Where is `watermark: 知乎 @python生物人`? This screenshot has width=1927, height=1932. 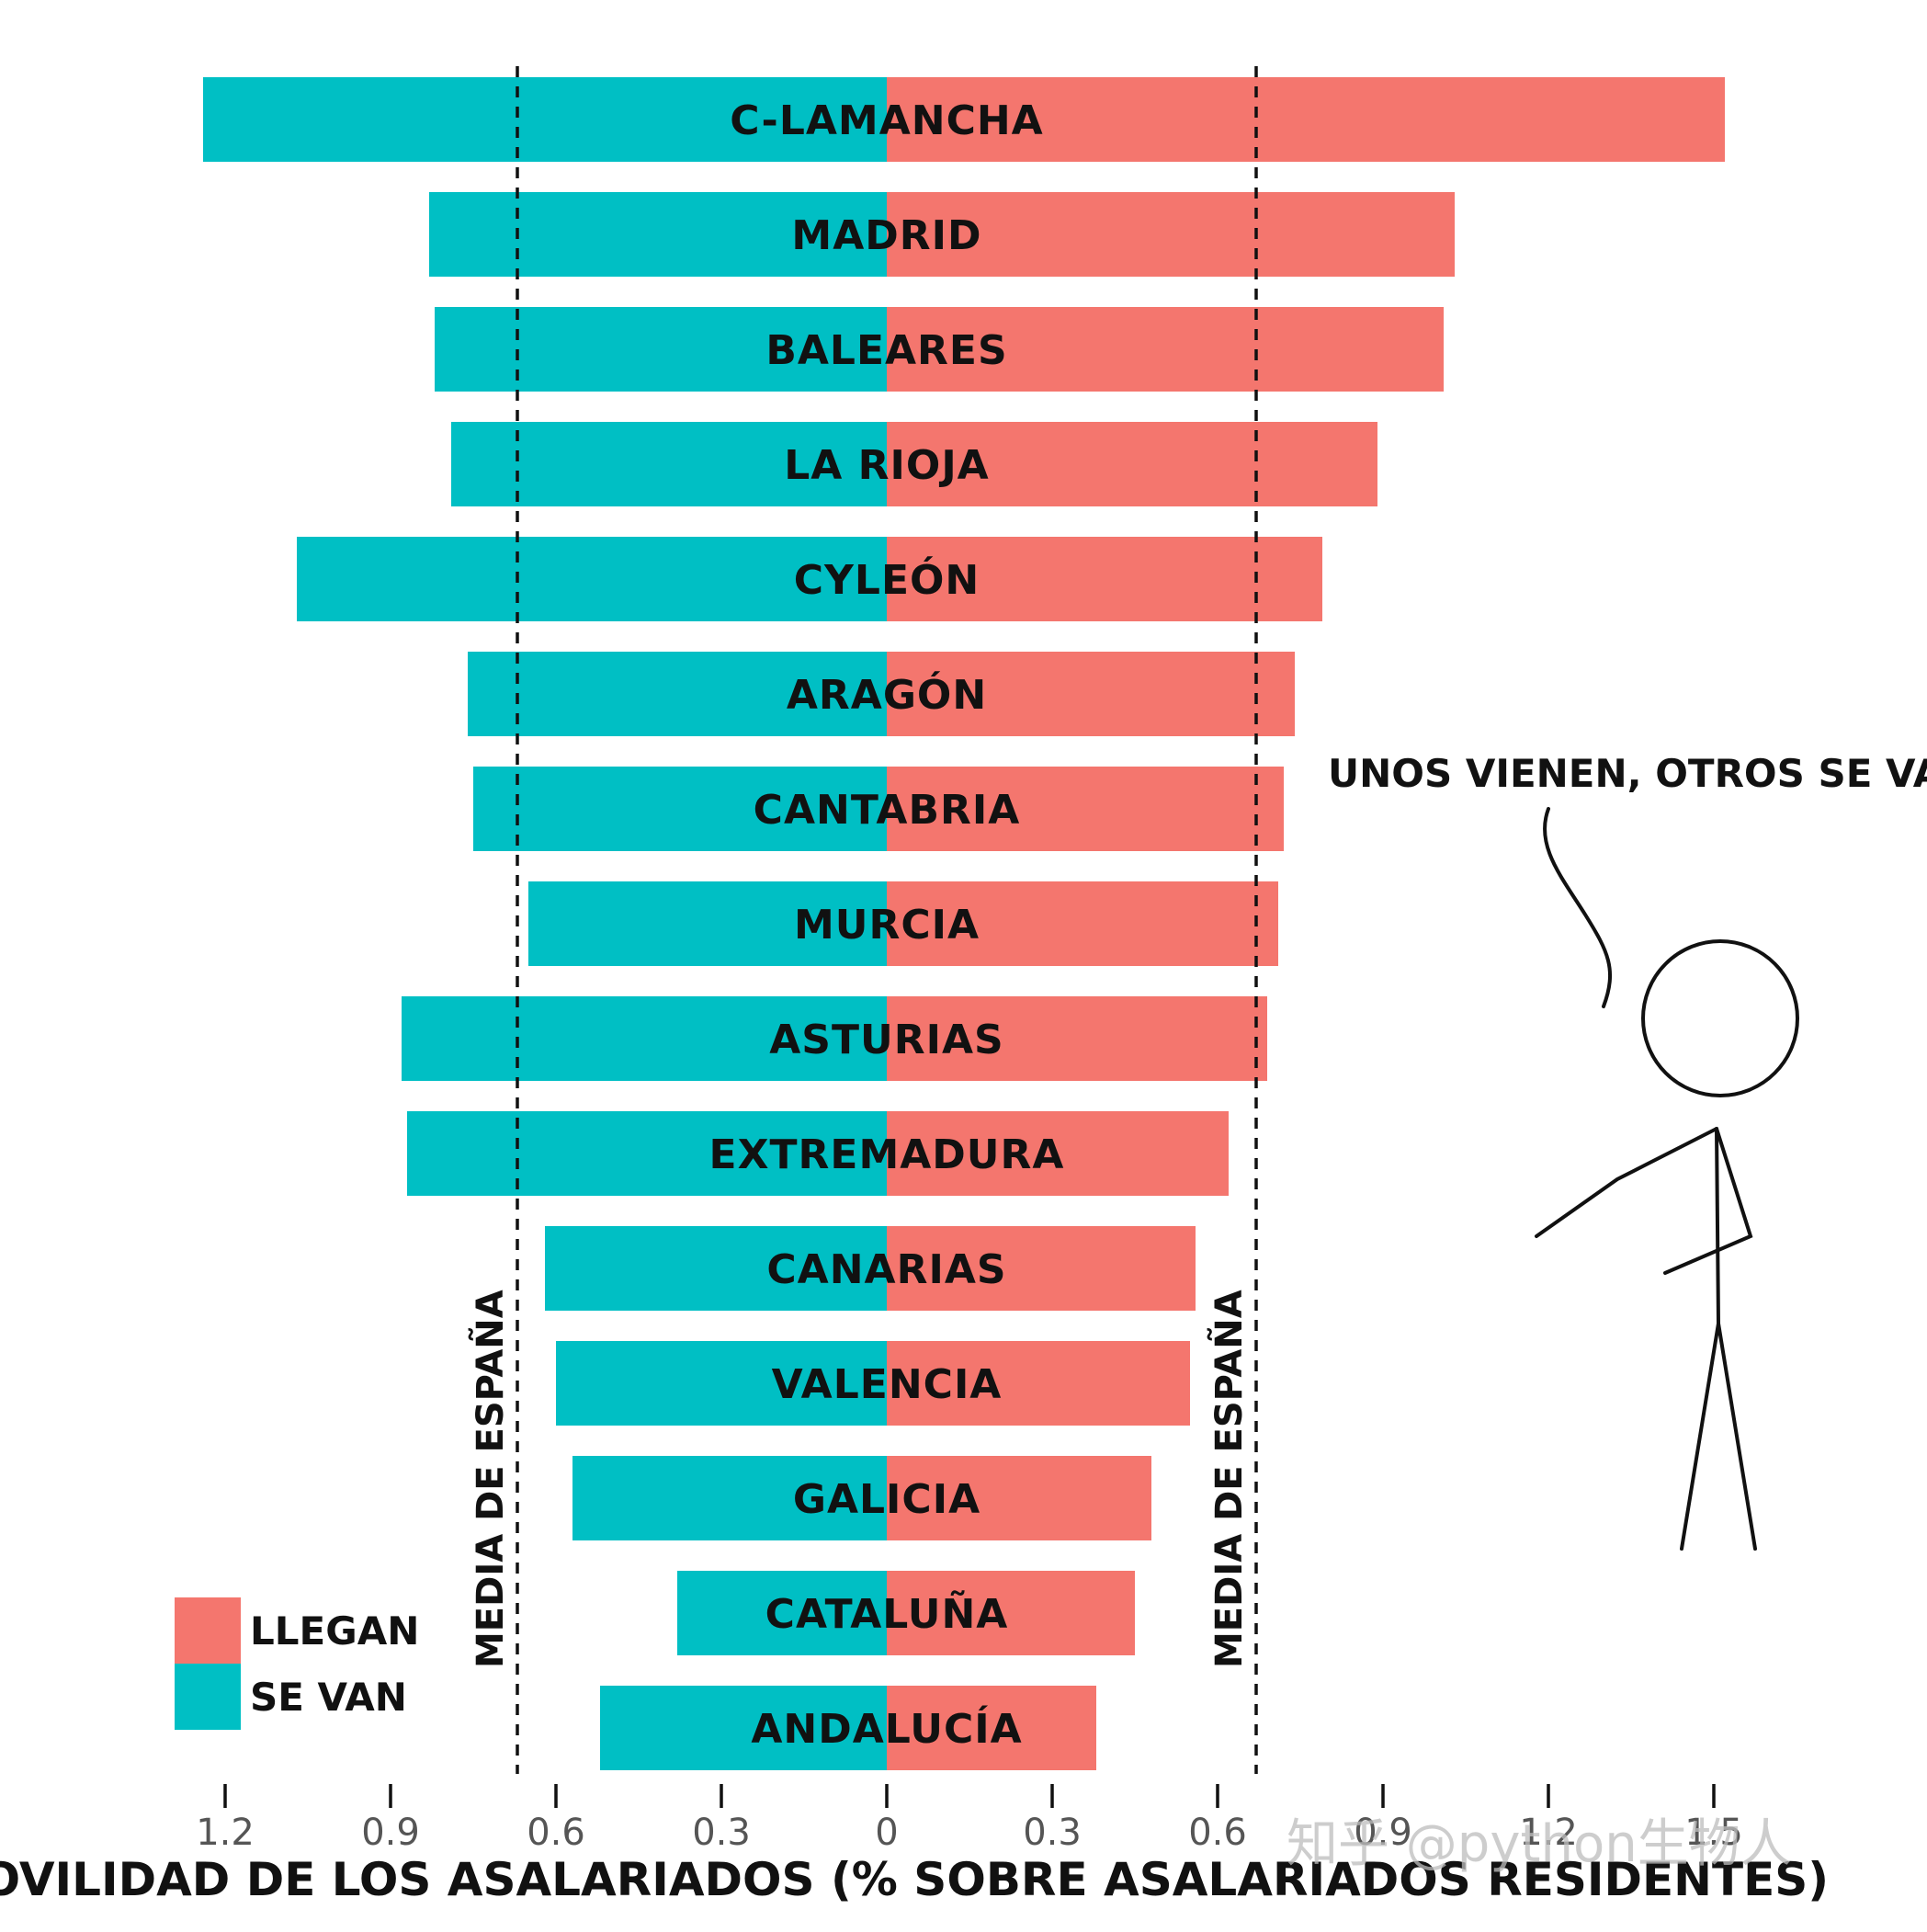 watermark: 知乎 @python生物人 is located at coordinates (1539, 1844).